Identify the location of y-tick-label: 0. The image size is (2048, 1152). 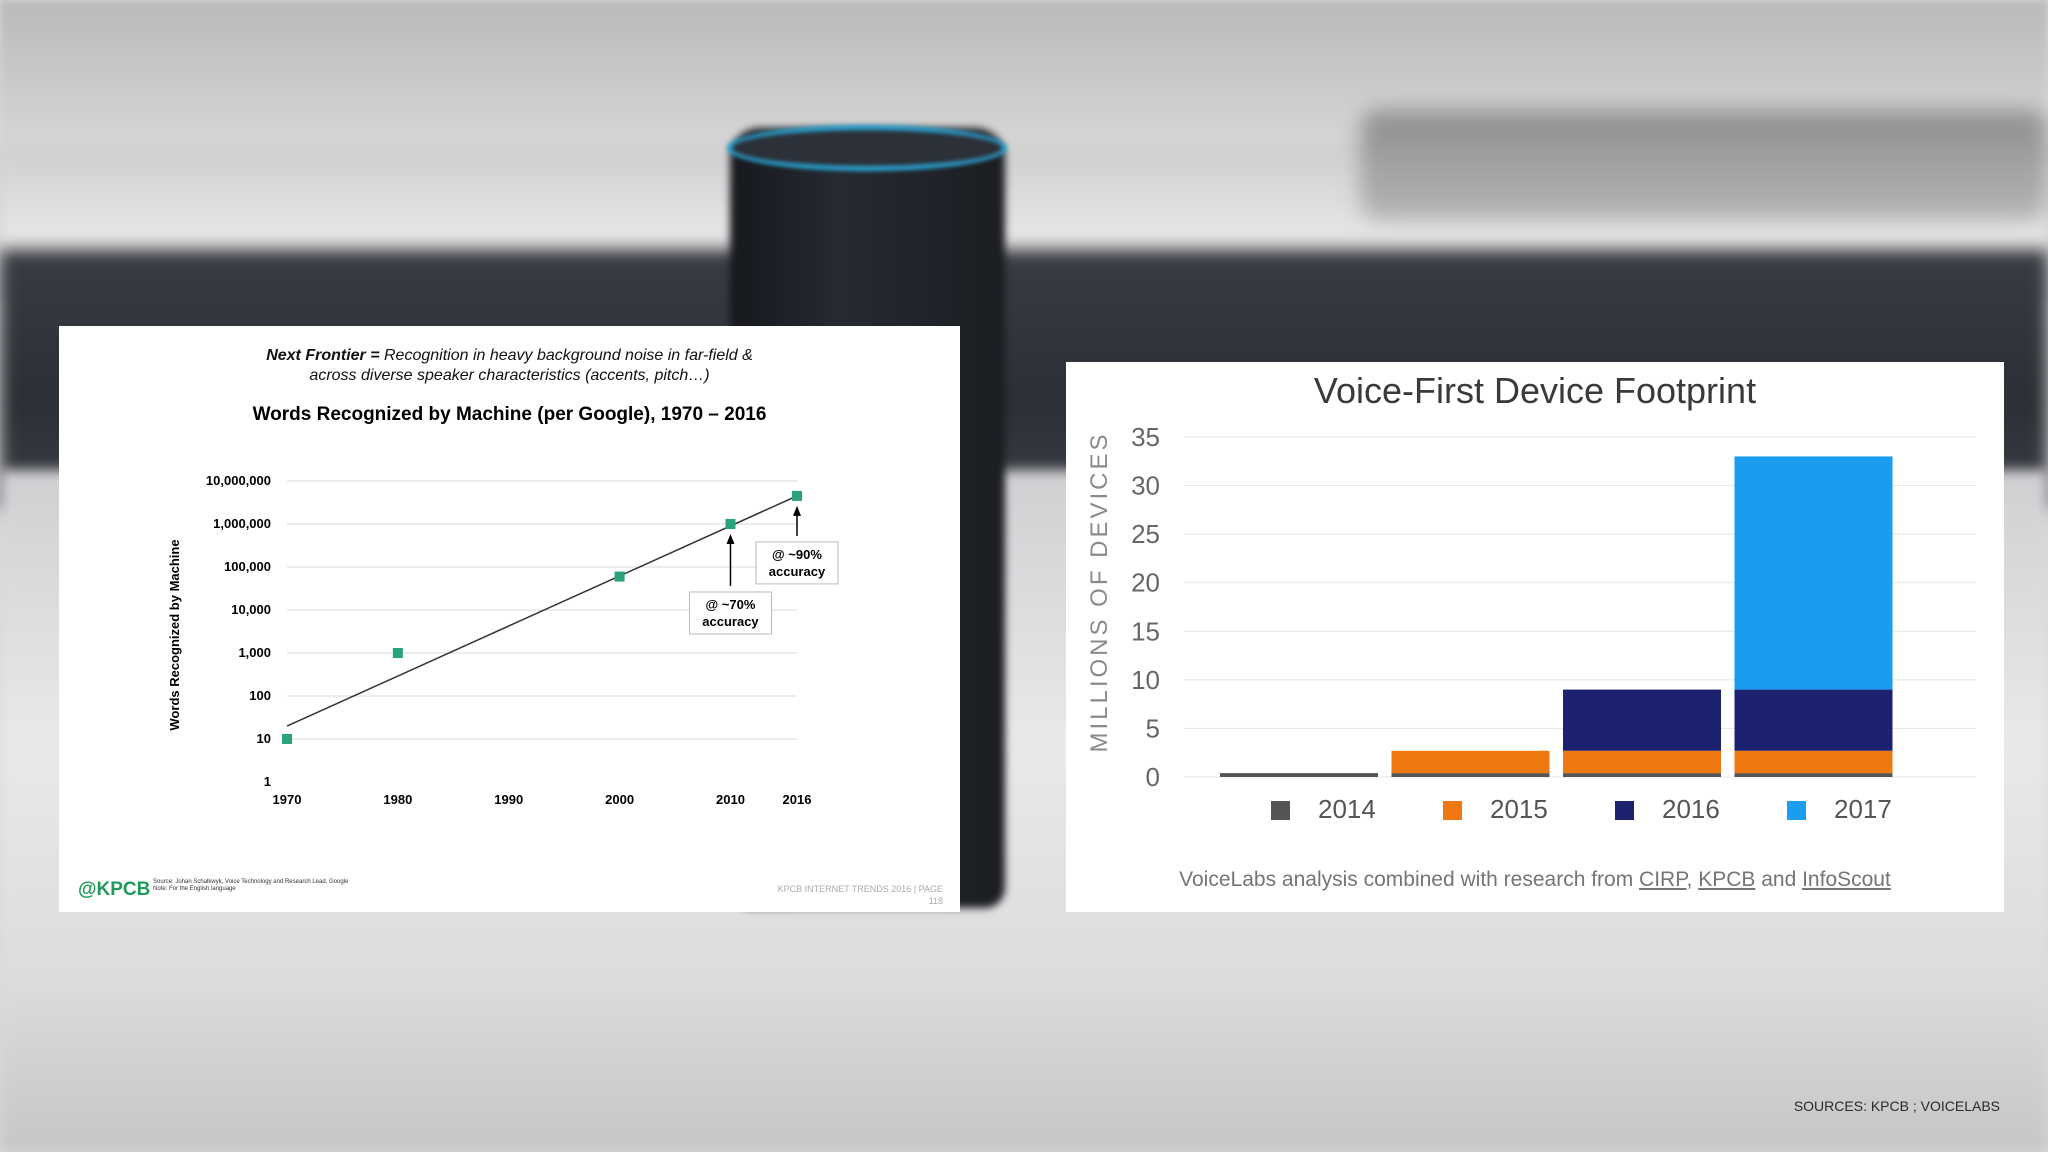
(1153, 777).